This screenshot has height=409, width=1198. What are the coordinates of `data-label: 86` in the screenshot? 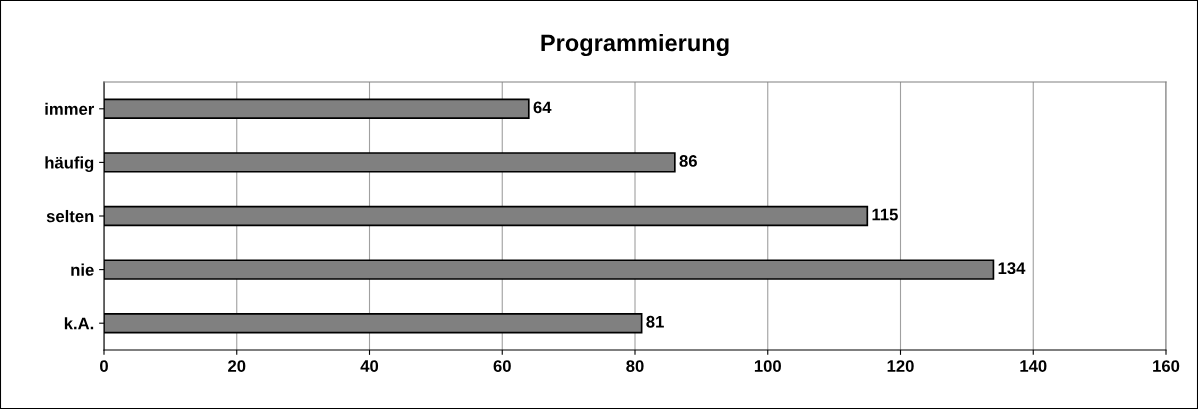 It's located at (688, 161).